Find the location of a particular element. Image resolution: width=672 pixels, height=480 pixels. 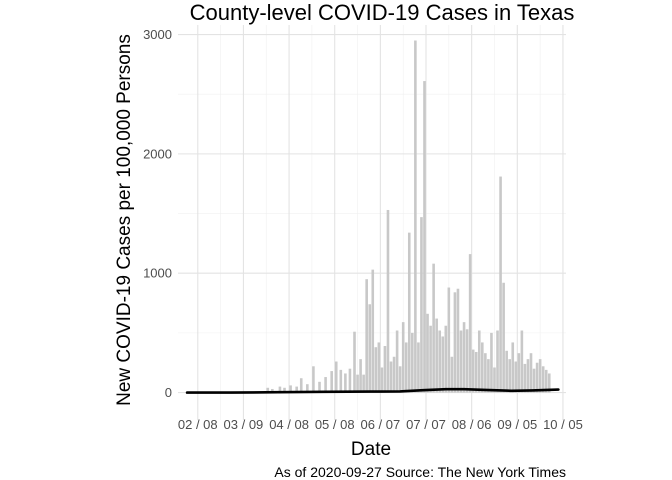

x-axis-title: Date is located at coordinates (371, 449).